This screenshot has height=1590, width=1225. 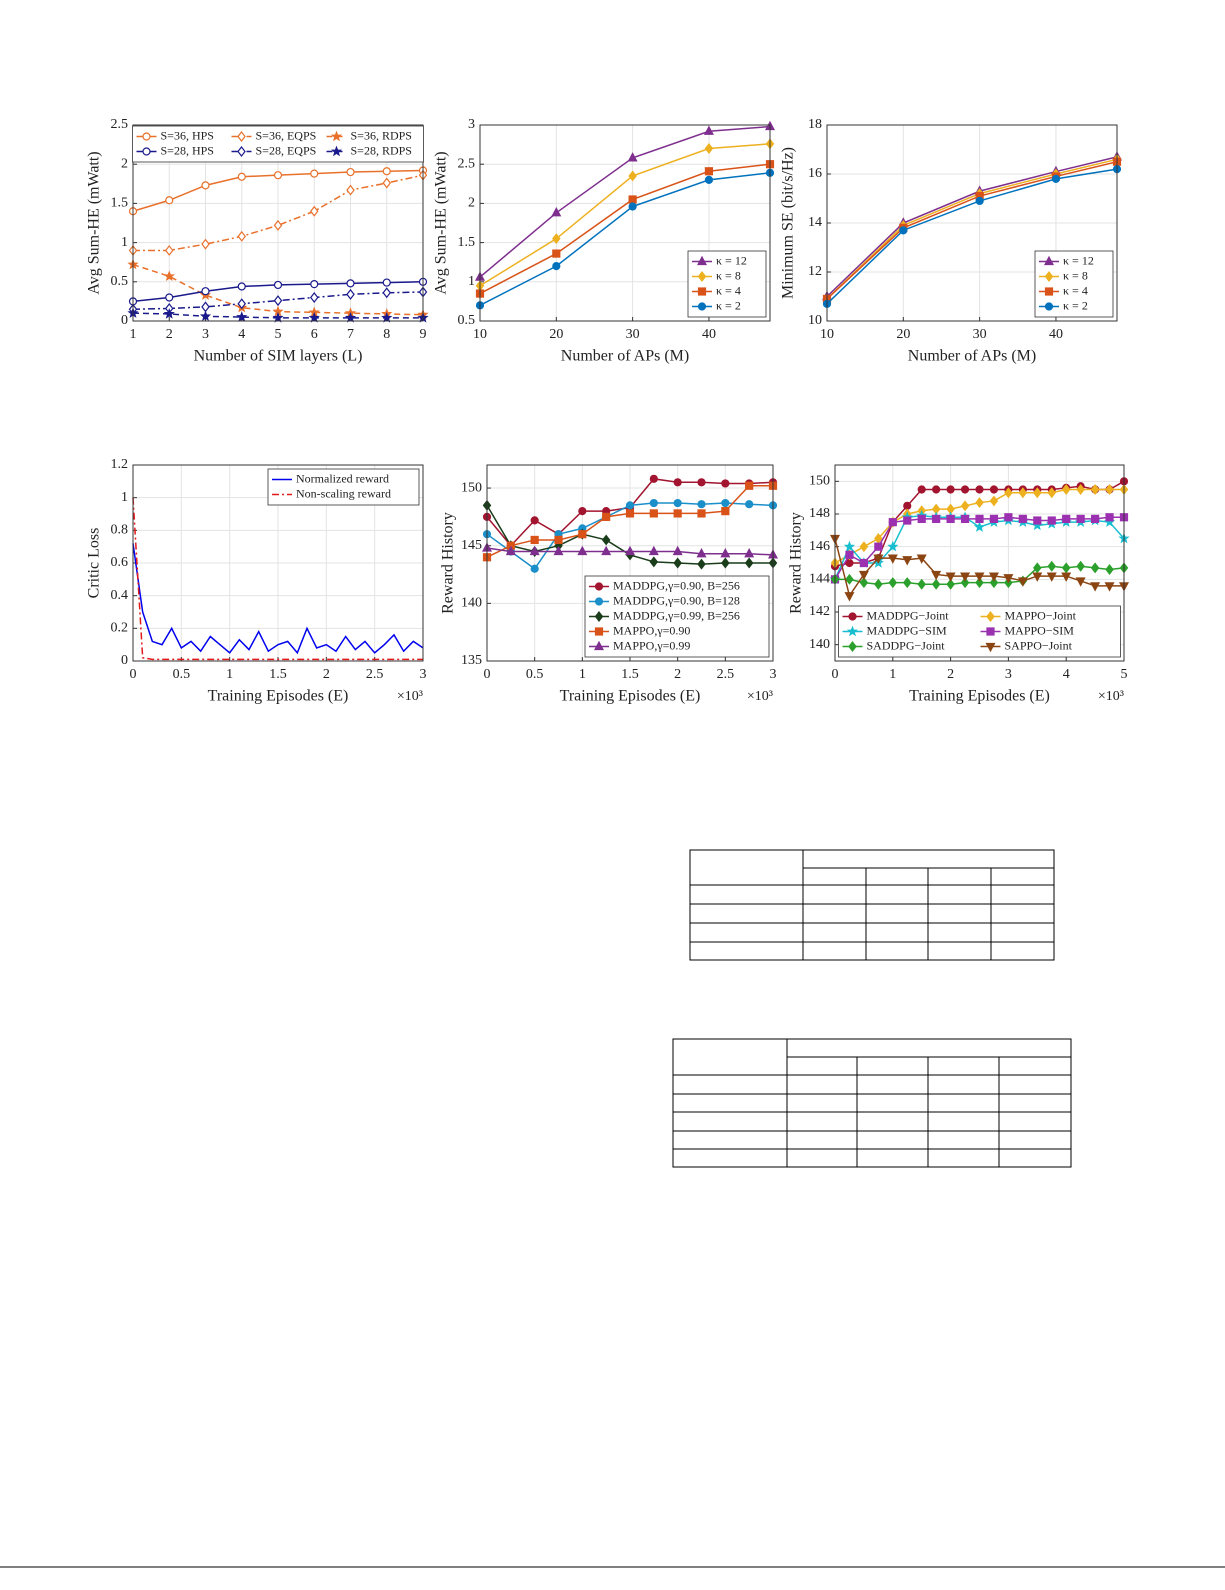 What do you see at coordinates (381, 150) in the screenshot?
I see `legend-label: S=28, RDPS` at bounding box center [381, 150].